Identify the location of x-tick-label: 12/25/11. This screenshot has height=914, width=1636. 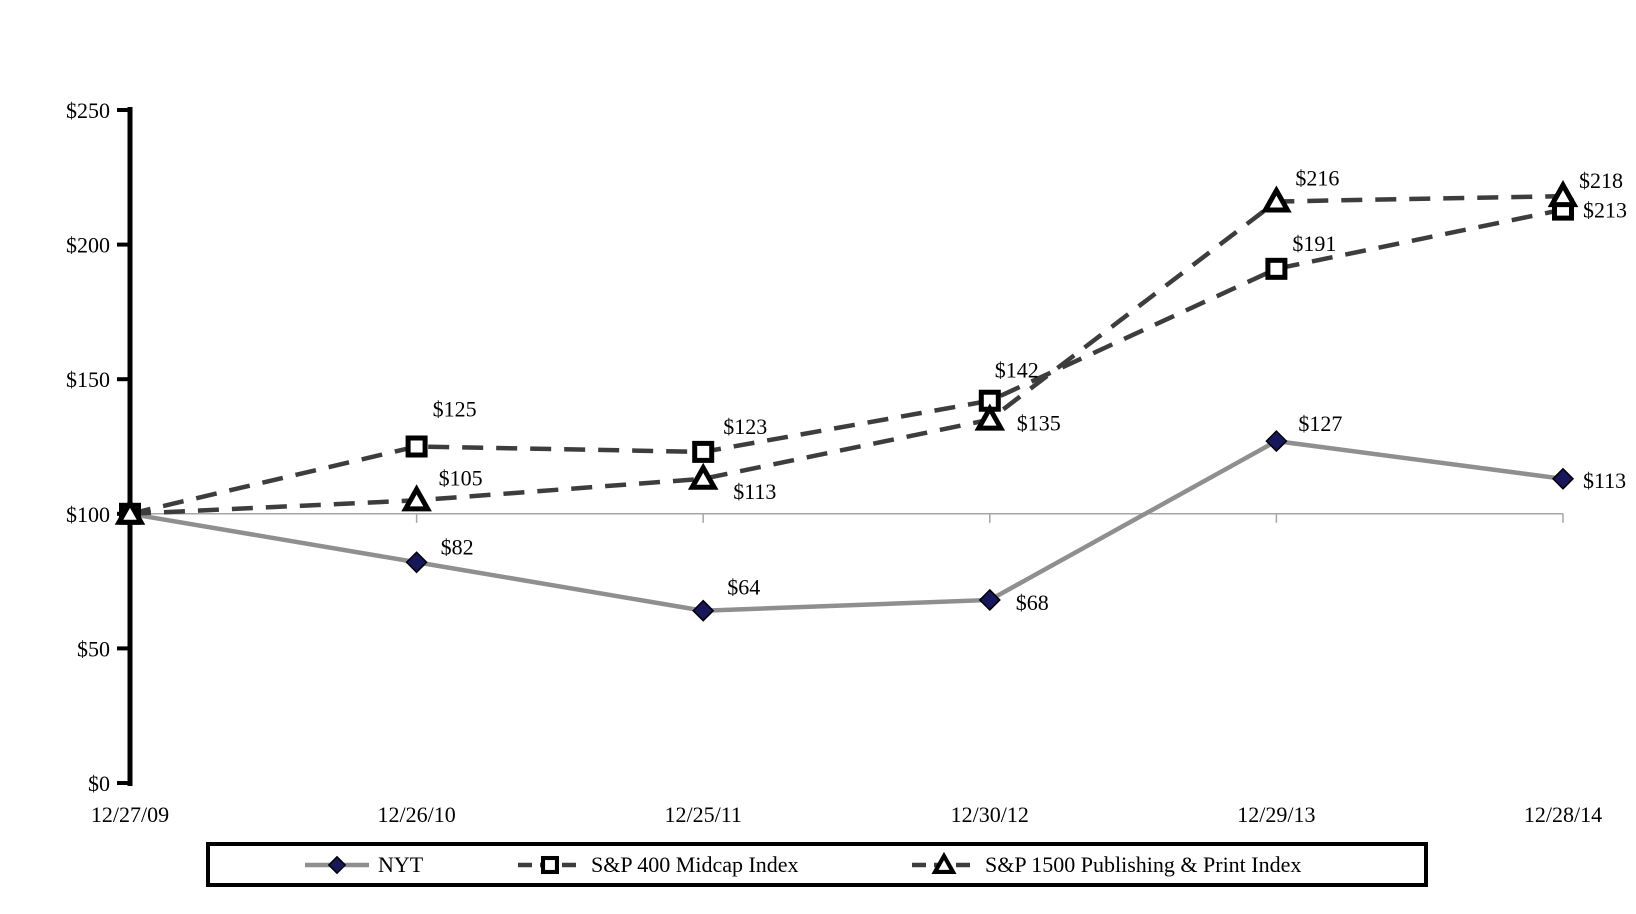
(702, 814).